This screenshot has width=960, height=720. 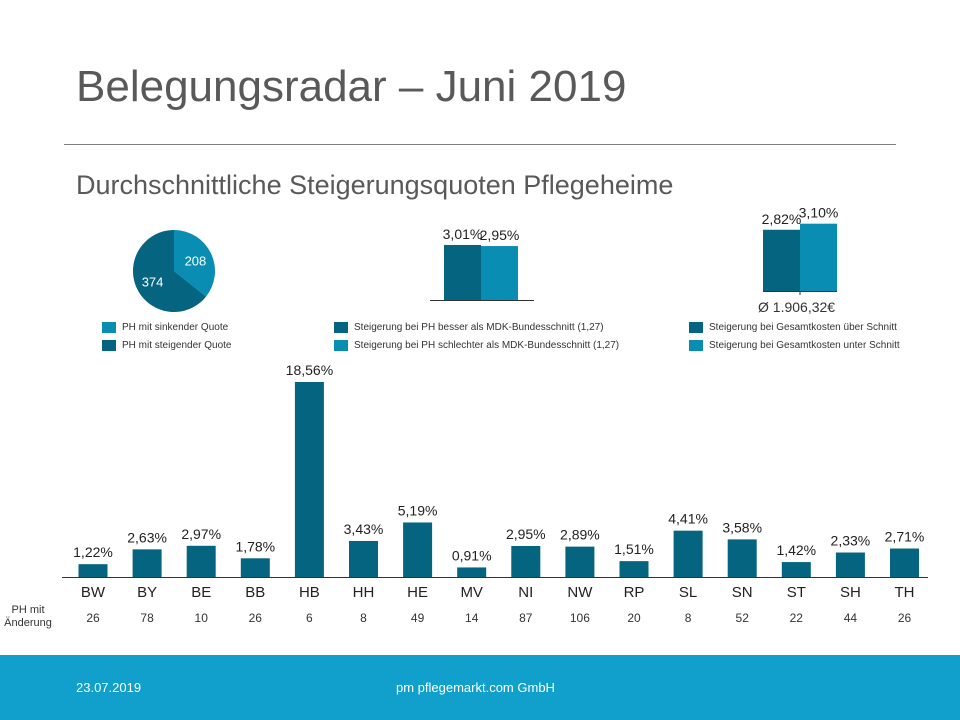 I want to click on bar-value-label: 1,22%, so click(x=93, y=552).